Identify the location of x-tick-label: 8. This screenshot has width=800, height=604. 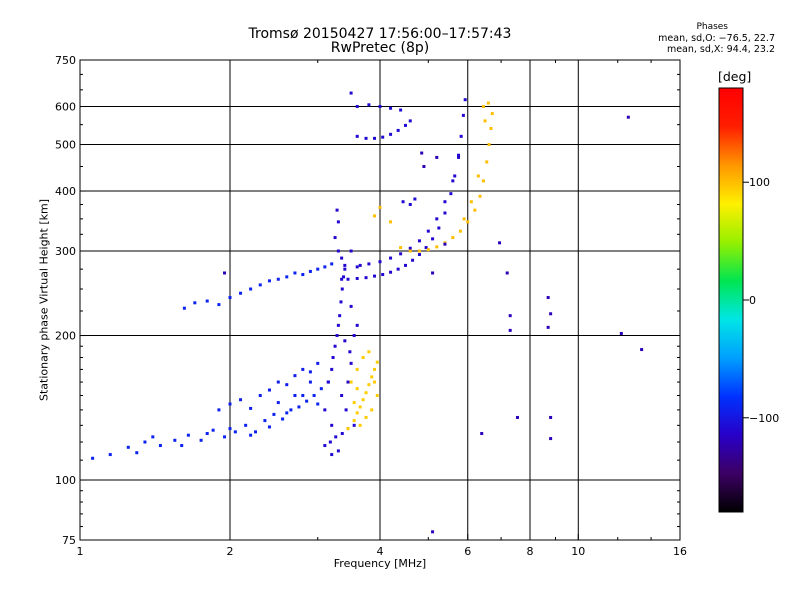
(530, 551).